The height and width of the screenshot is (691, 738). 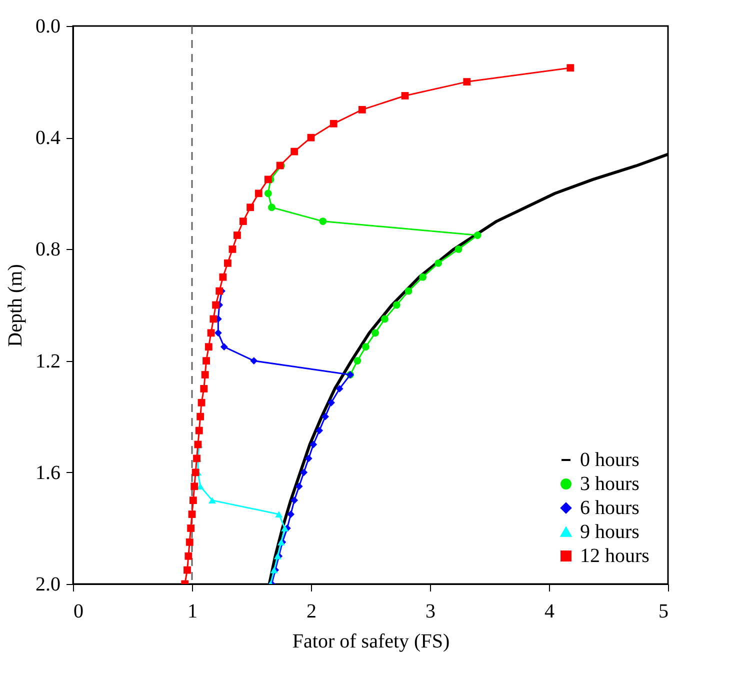 I want to click on legend-label: 9 hours, so click(x=610, y=532).